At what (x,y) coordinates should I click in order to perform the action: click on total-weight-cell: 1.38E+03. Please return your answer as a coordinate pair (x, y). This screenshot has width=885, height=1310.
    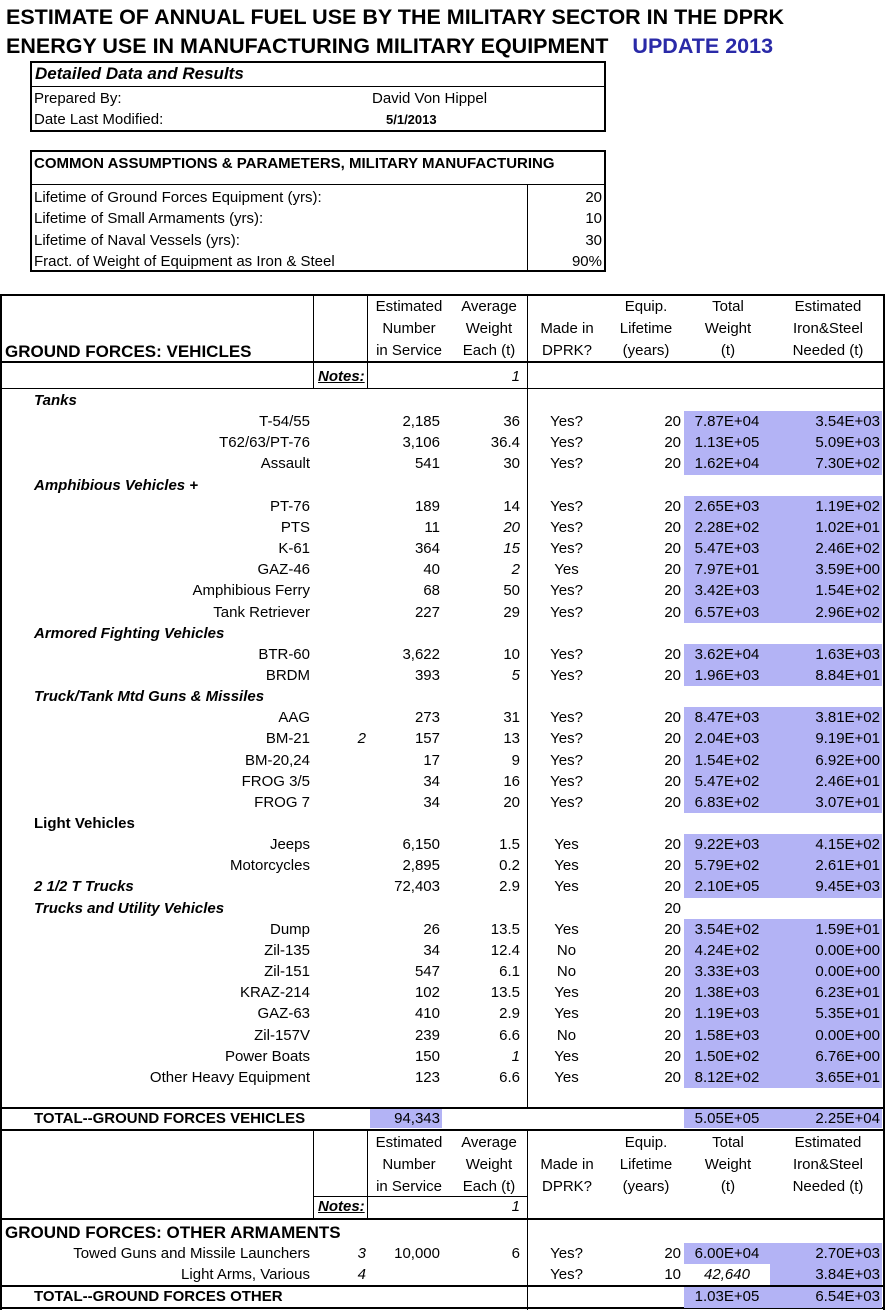
    Looking at the image, I should click on (727, 993).